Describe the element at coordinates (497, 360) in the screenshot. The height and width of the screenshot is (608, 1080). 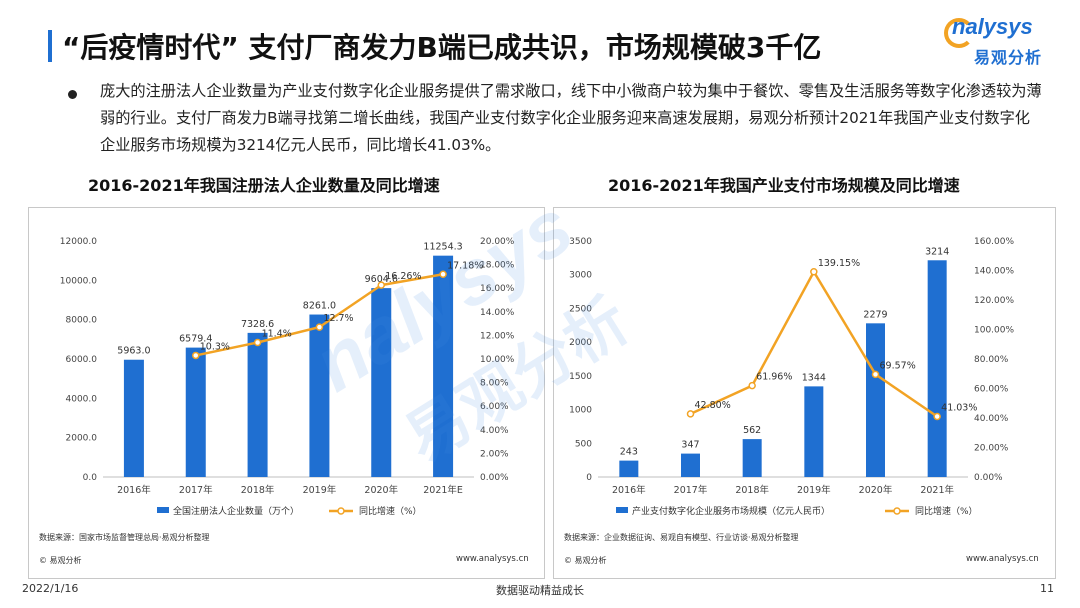
I see `y-right-tick-label: 10.00%` at that location.